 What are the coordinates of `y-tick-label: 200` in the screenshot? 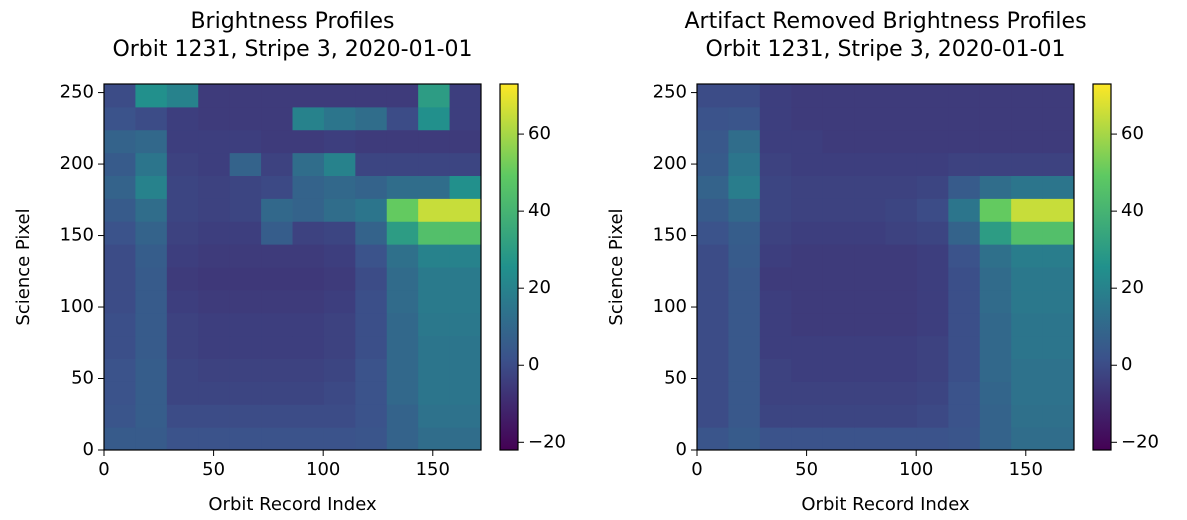 It's located at (77, 163).